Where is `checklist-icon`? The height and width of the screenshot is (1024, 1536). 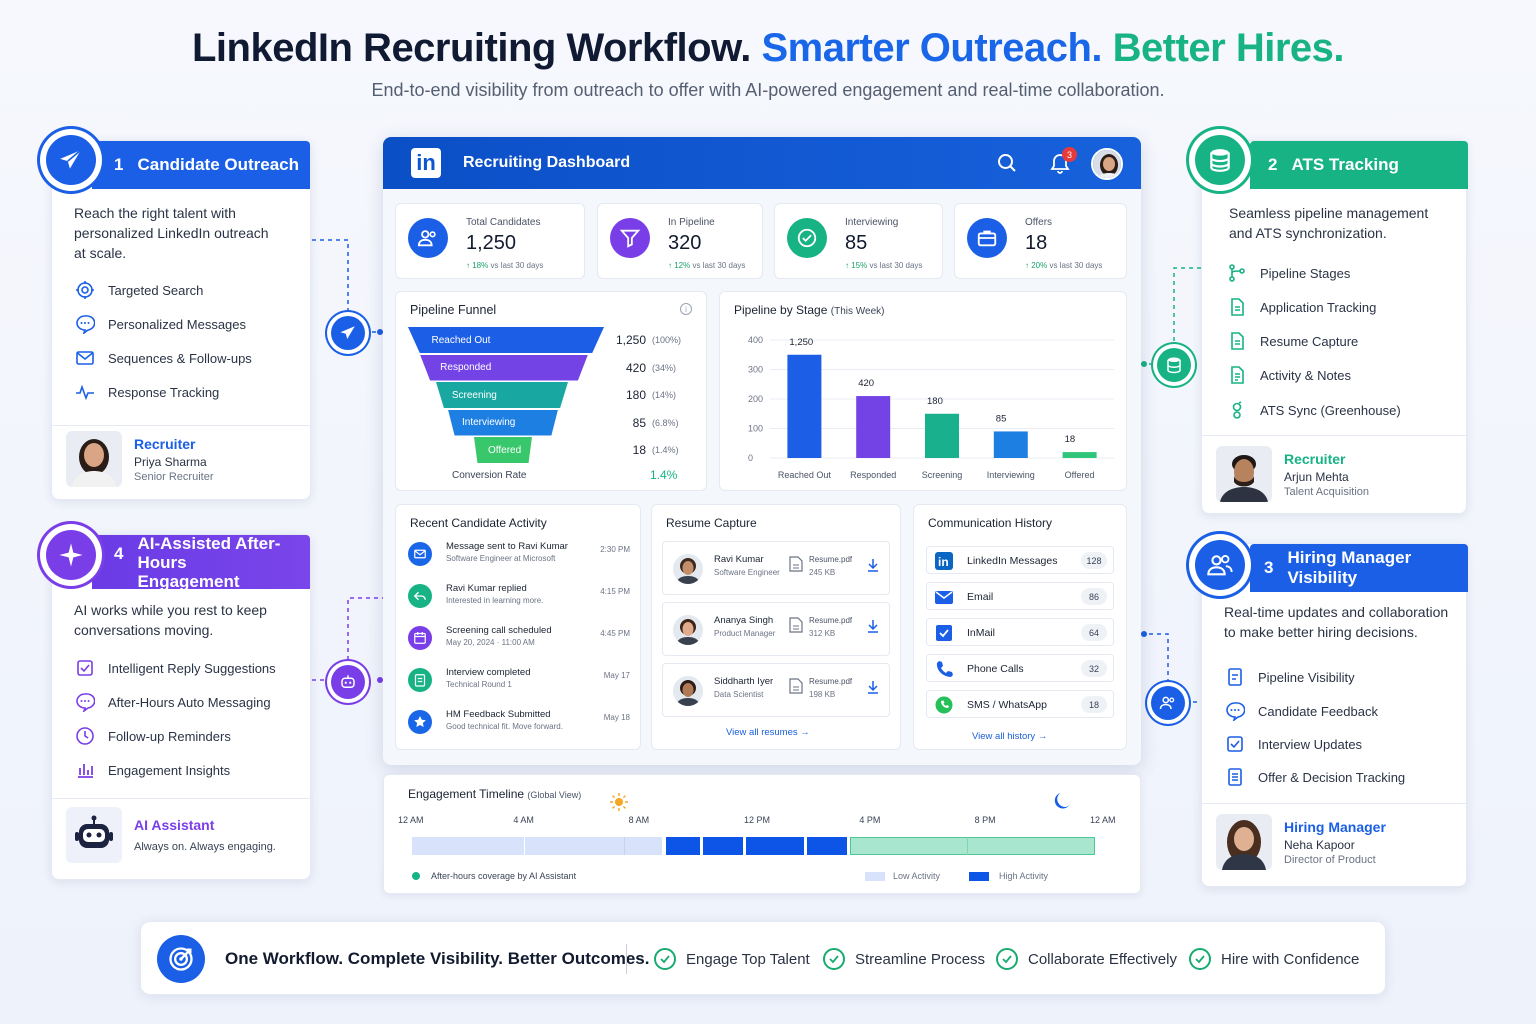 checklist-icon is located at coordinates (1235, 677).